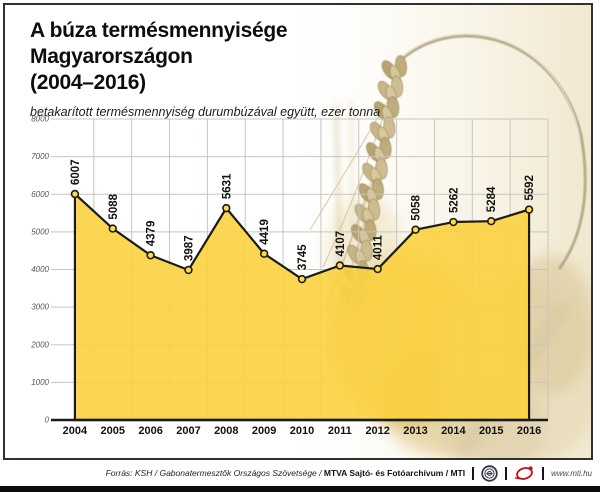  Describe the element at coordinates (40, 382) in the screenshot. I see `y-axis-tick-label: 1000` at that location.